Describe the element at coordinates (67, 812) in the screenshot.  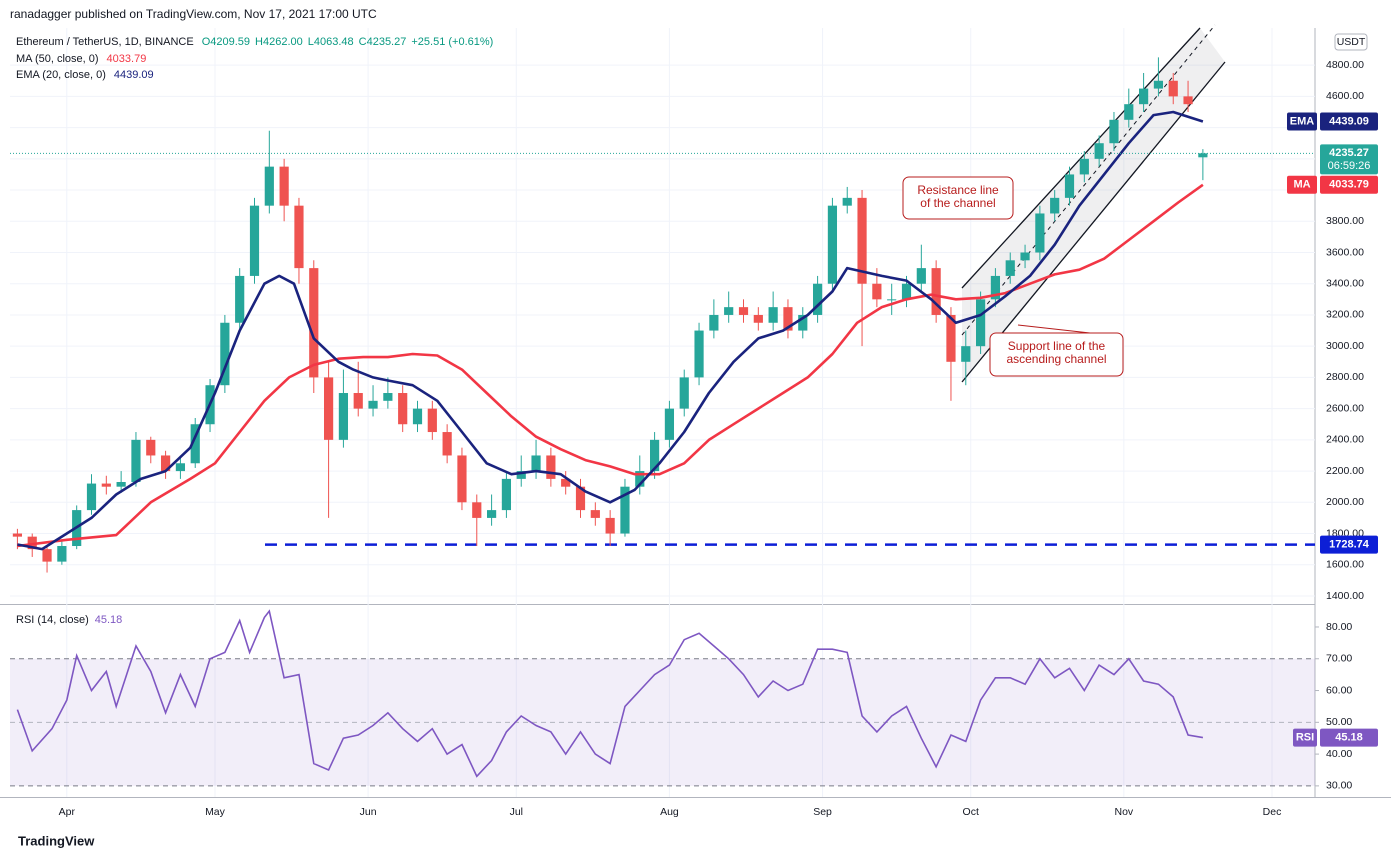
I see `x-tick-label: Apr` at that location.